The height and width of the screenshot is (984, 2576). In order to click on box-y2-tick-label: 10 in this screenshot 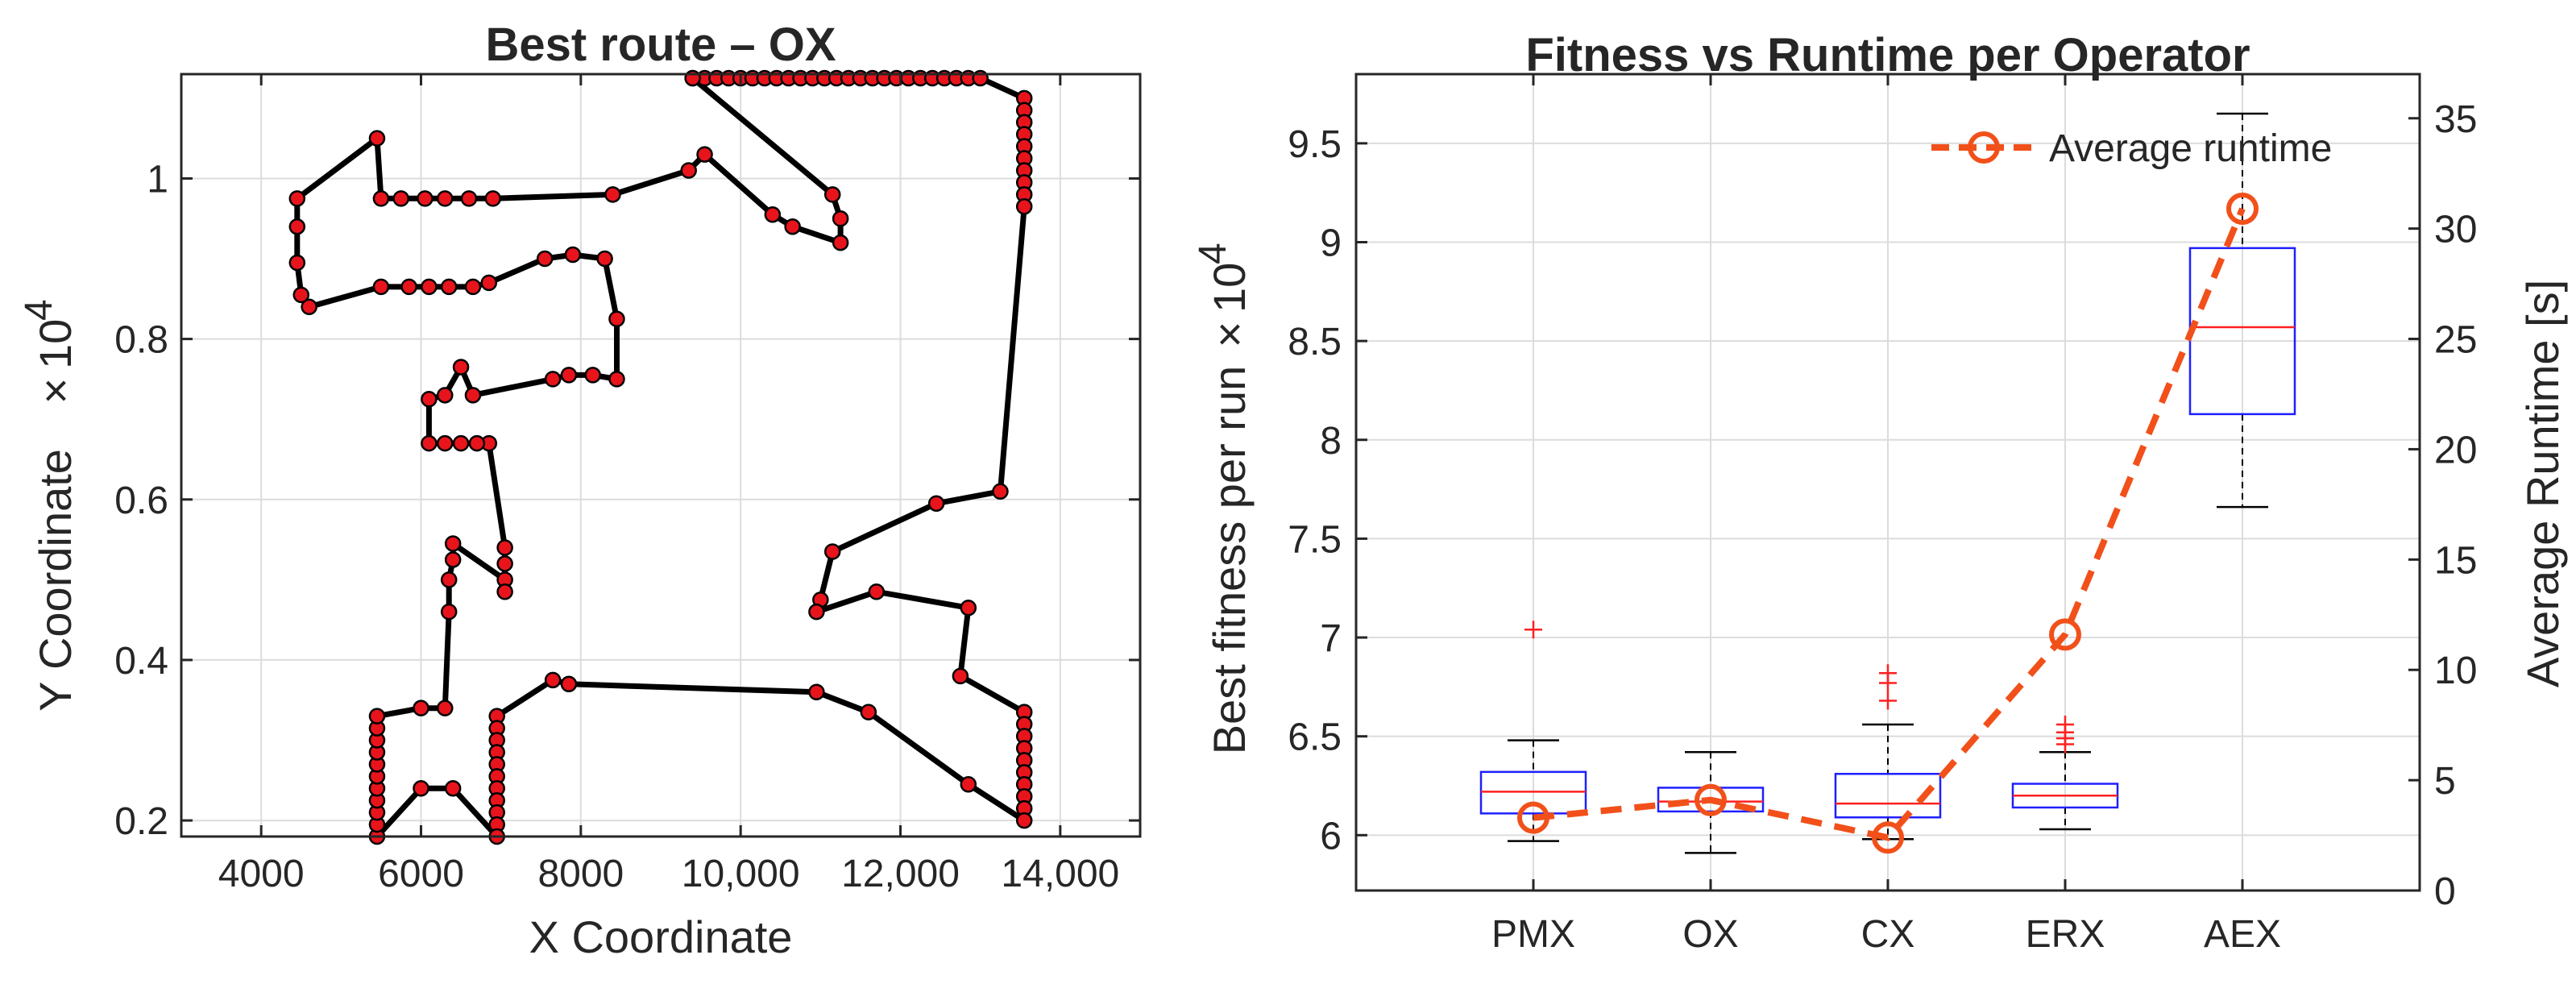, I will do `click(2455, 671)`.